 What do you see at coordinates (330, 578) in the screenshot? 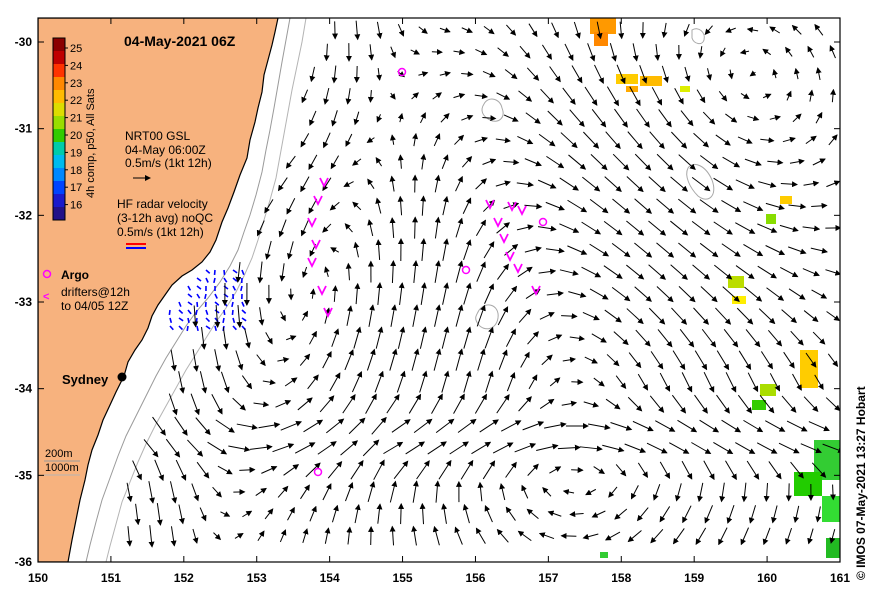
I see `x-tick-label: 154` at bounding box center [330, 578].